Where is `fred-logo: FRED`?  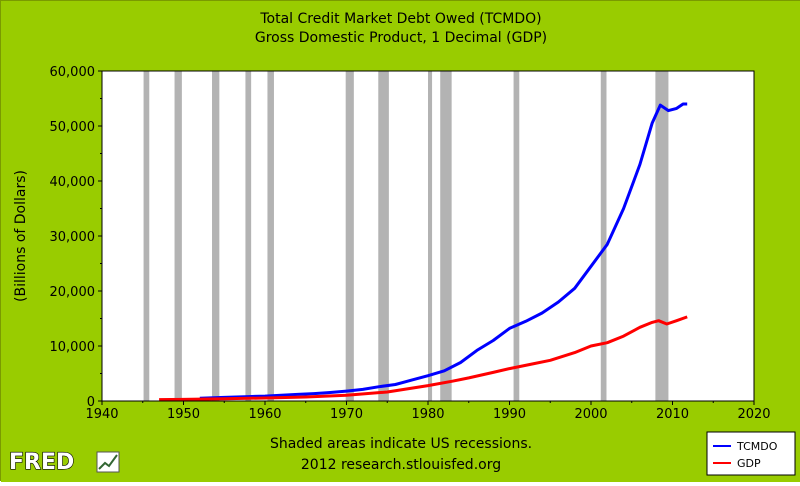
fred-logo: FRED is located at coordinates (64, 462).